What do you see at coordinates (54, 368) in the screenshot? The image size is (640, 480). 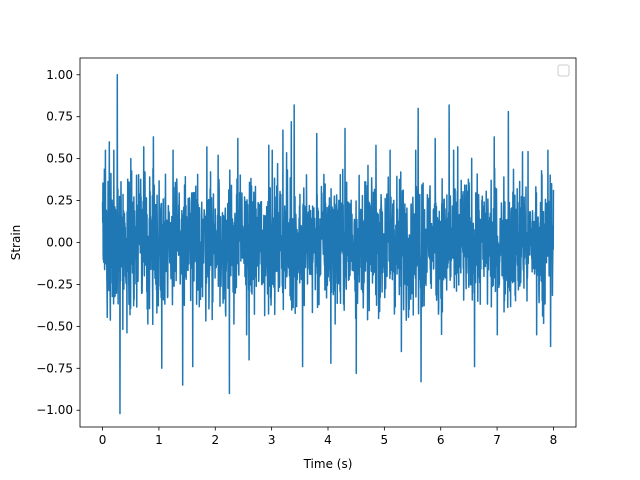 I see `y-tick-label: −0.75` at bounding box center [54, 368].